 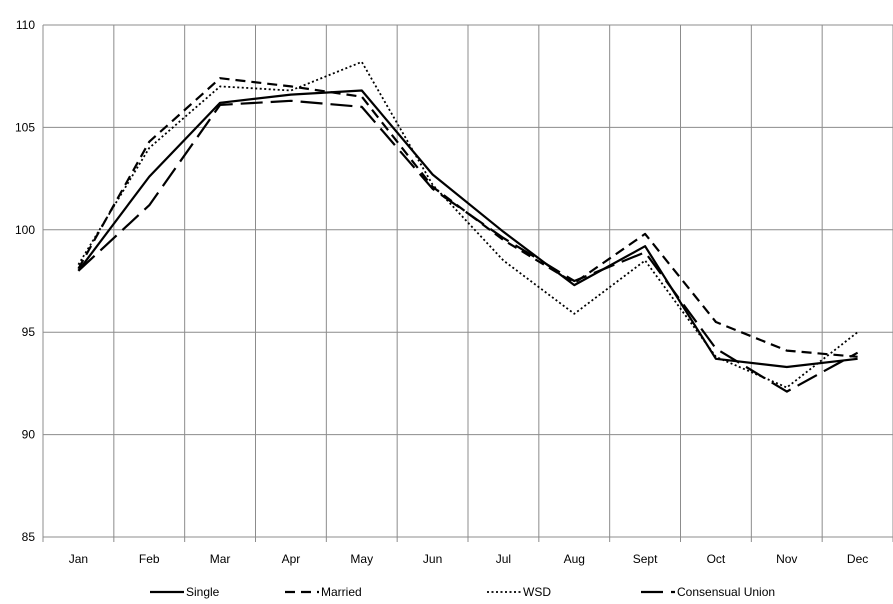 I want to click on y-tick-label: 95, so click(x=29, y=332).